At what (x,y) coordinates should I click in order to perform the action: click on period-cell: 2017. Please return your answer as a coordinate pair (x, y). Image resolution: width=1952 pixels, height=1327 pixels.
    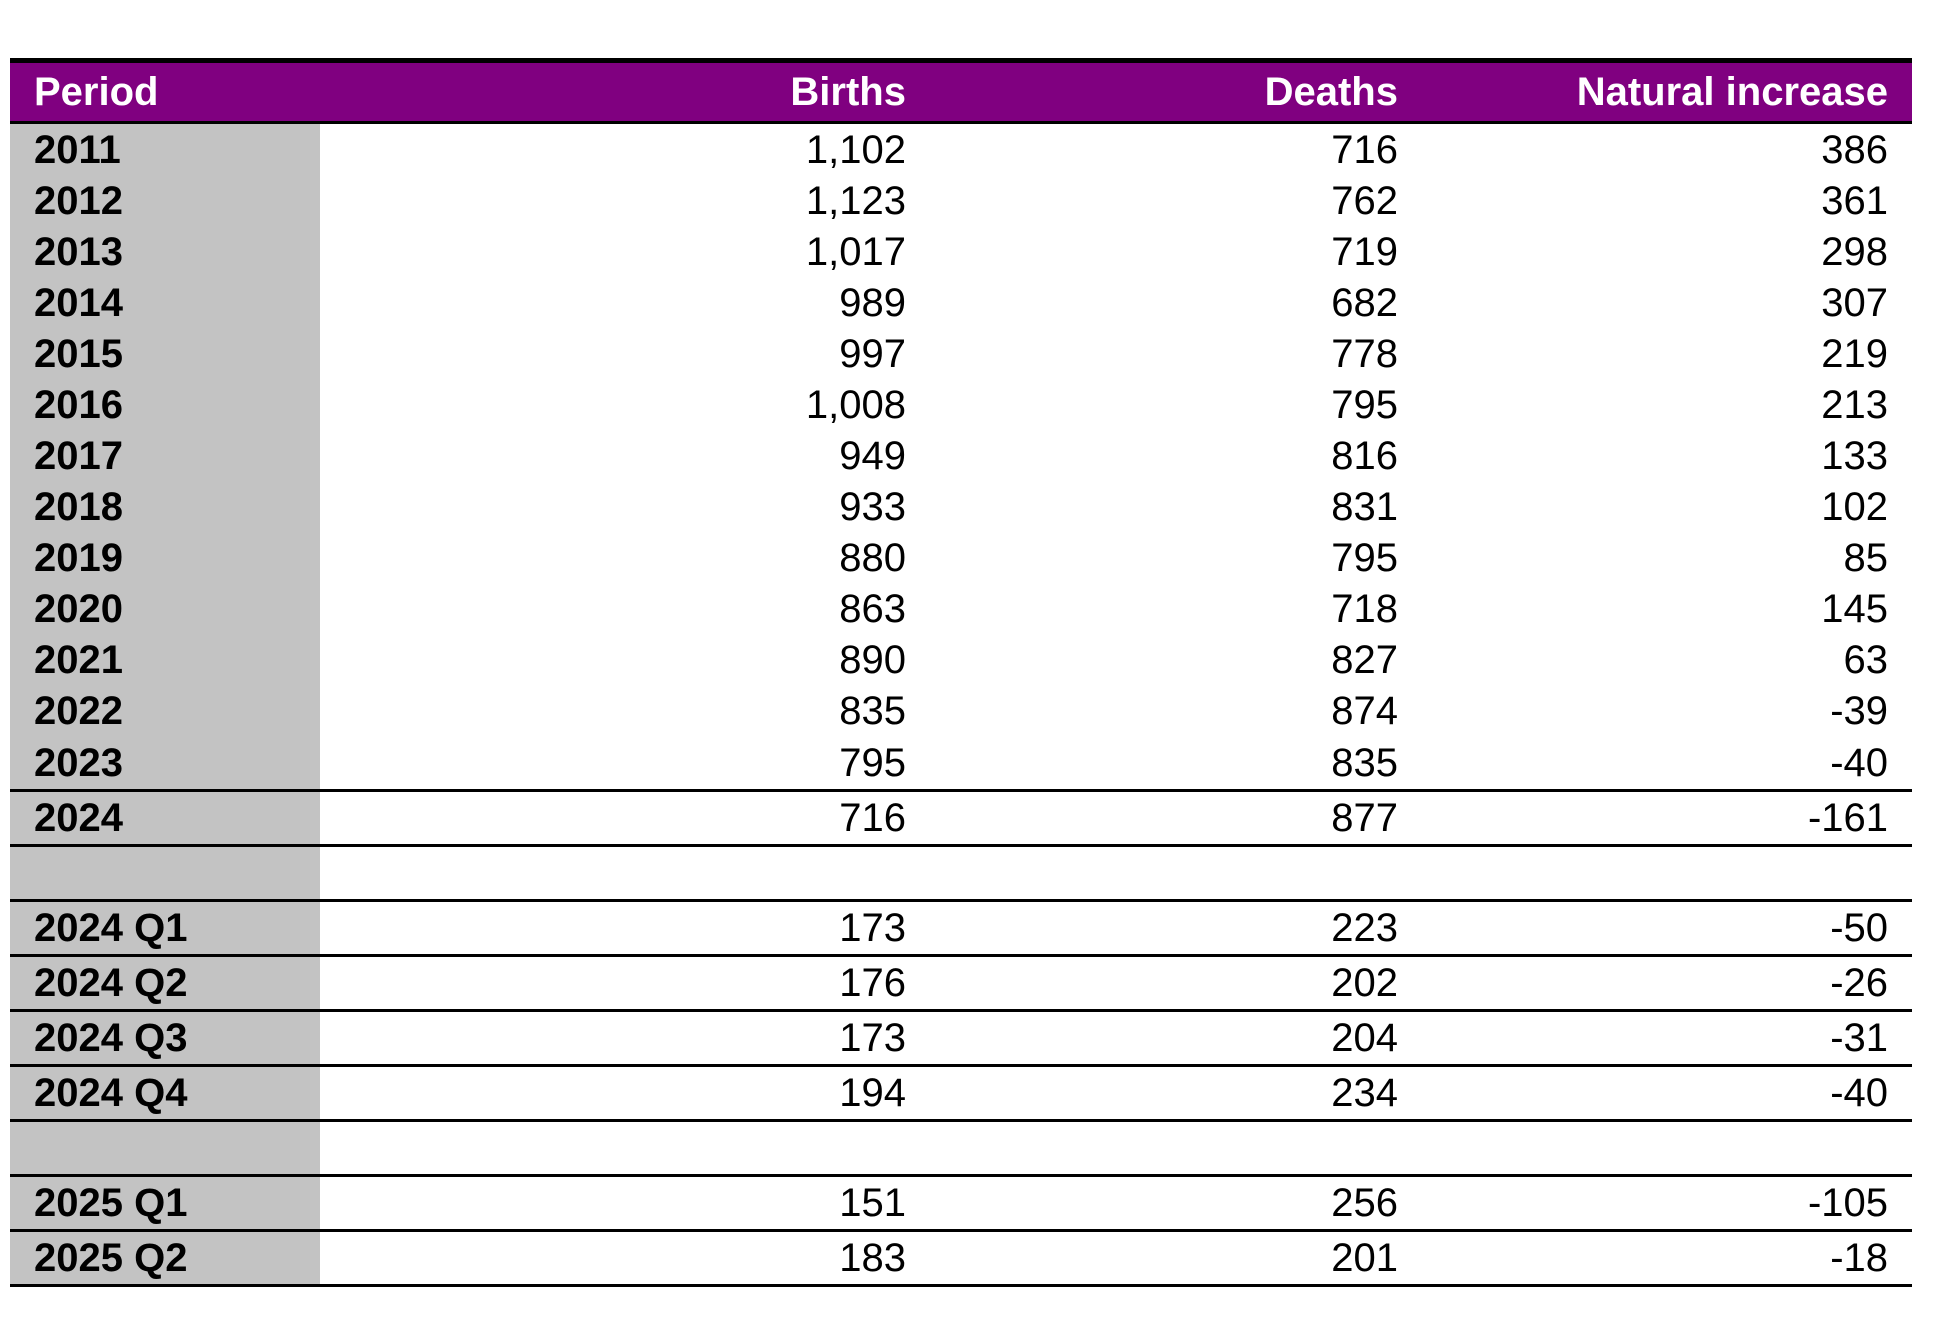
    Looking at the image, I should click on (165, 455).